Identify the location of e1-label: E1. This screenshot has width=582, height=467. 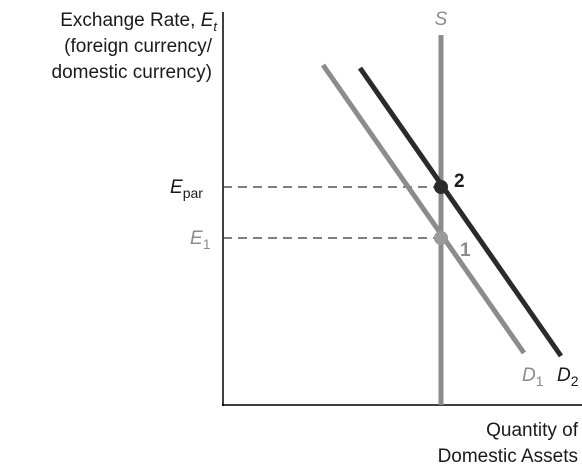
(200, 240).